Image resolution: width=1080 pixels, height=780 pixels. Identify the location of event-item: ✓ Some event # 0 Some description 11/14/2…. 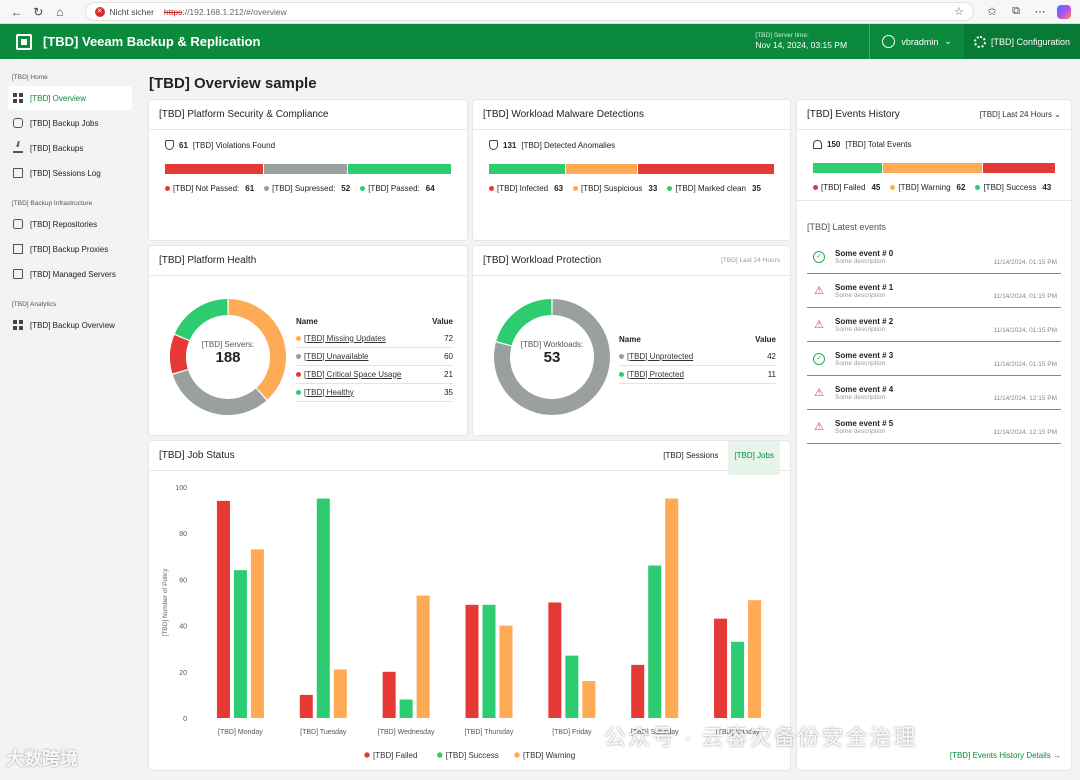
(934, 257).